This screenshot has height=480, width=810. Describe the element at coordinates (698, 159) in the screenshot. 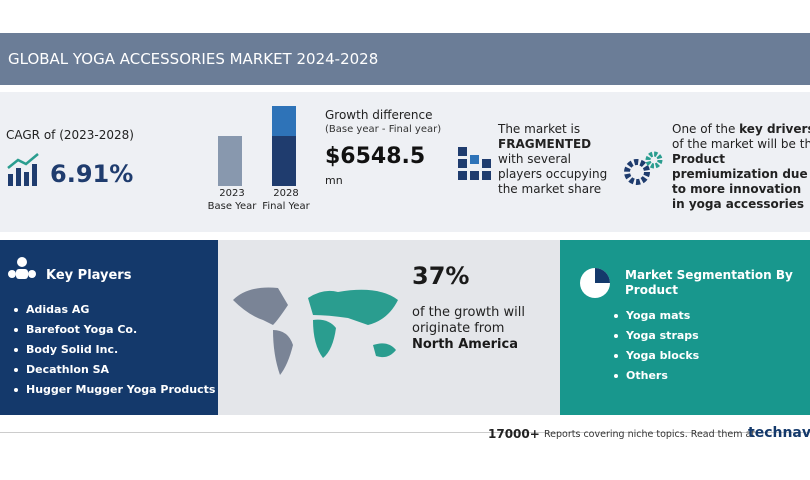

I see `drivers-line: Product` at that location.